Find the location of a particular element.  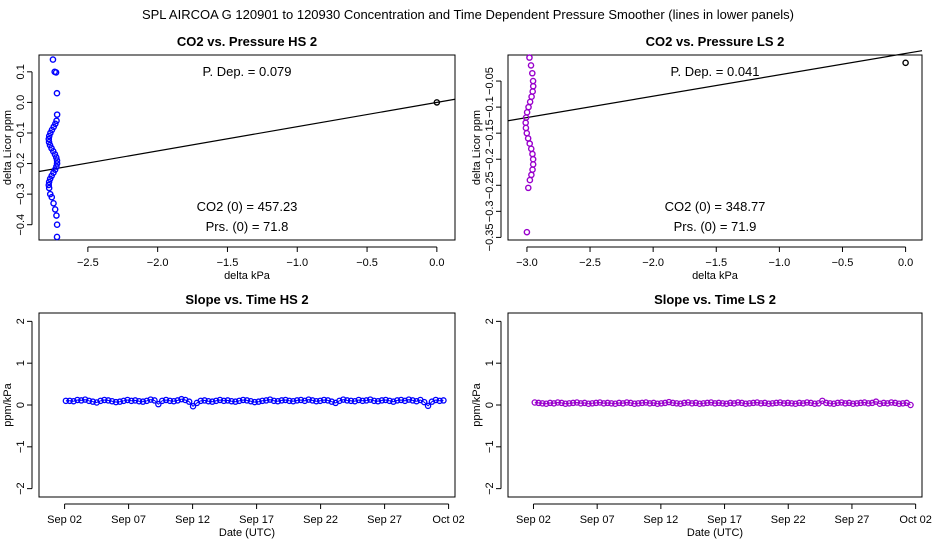

ls-time-x-axis-label: Date (UTC) is located at coordinates (715, 533).